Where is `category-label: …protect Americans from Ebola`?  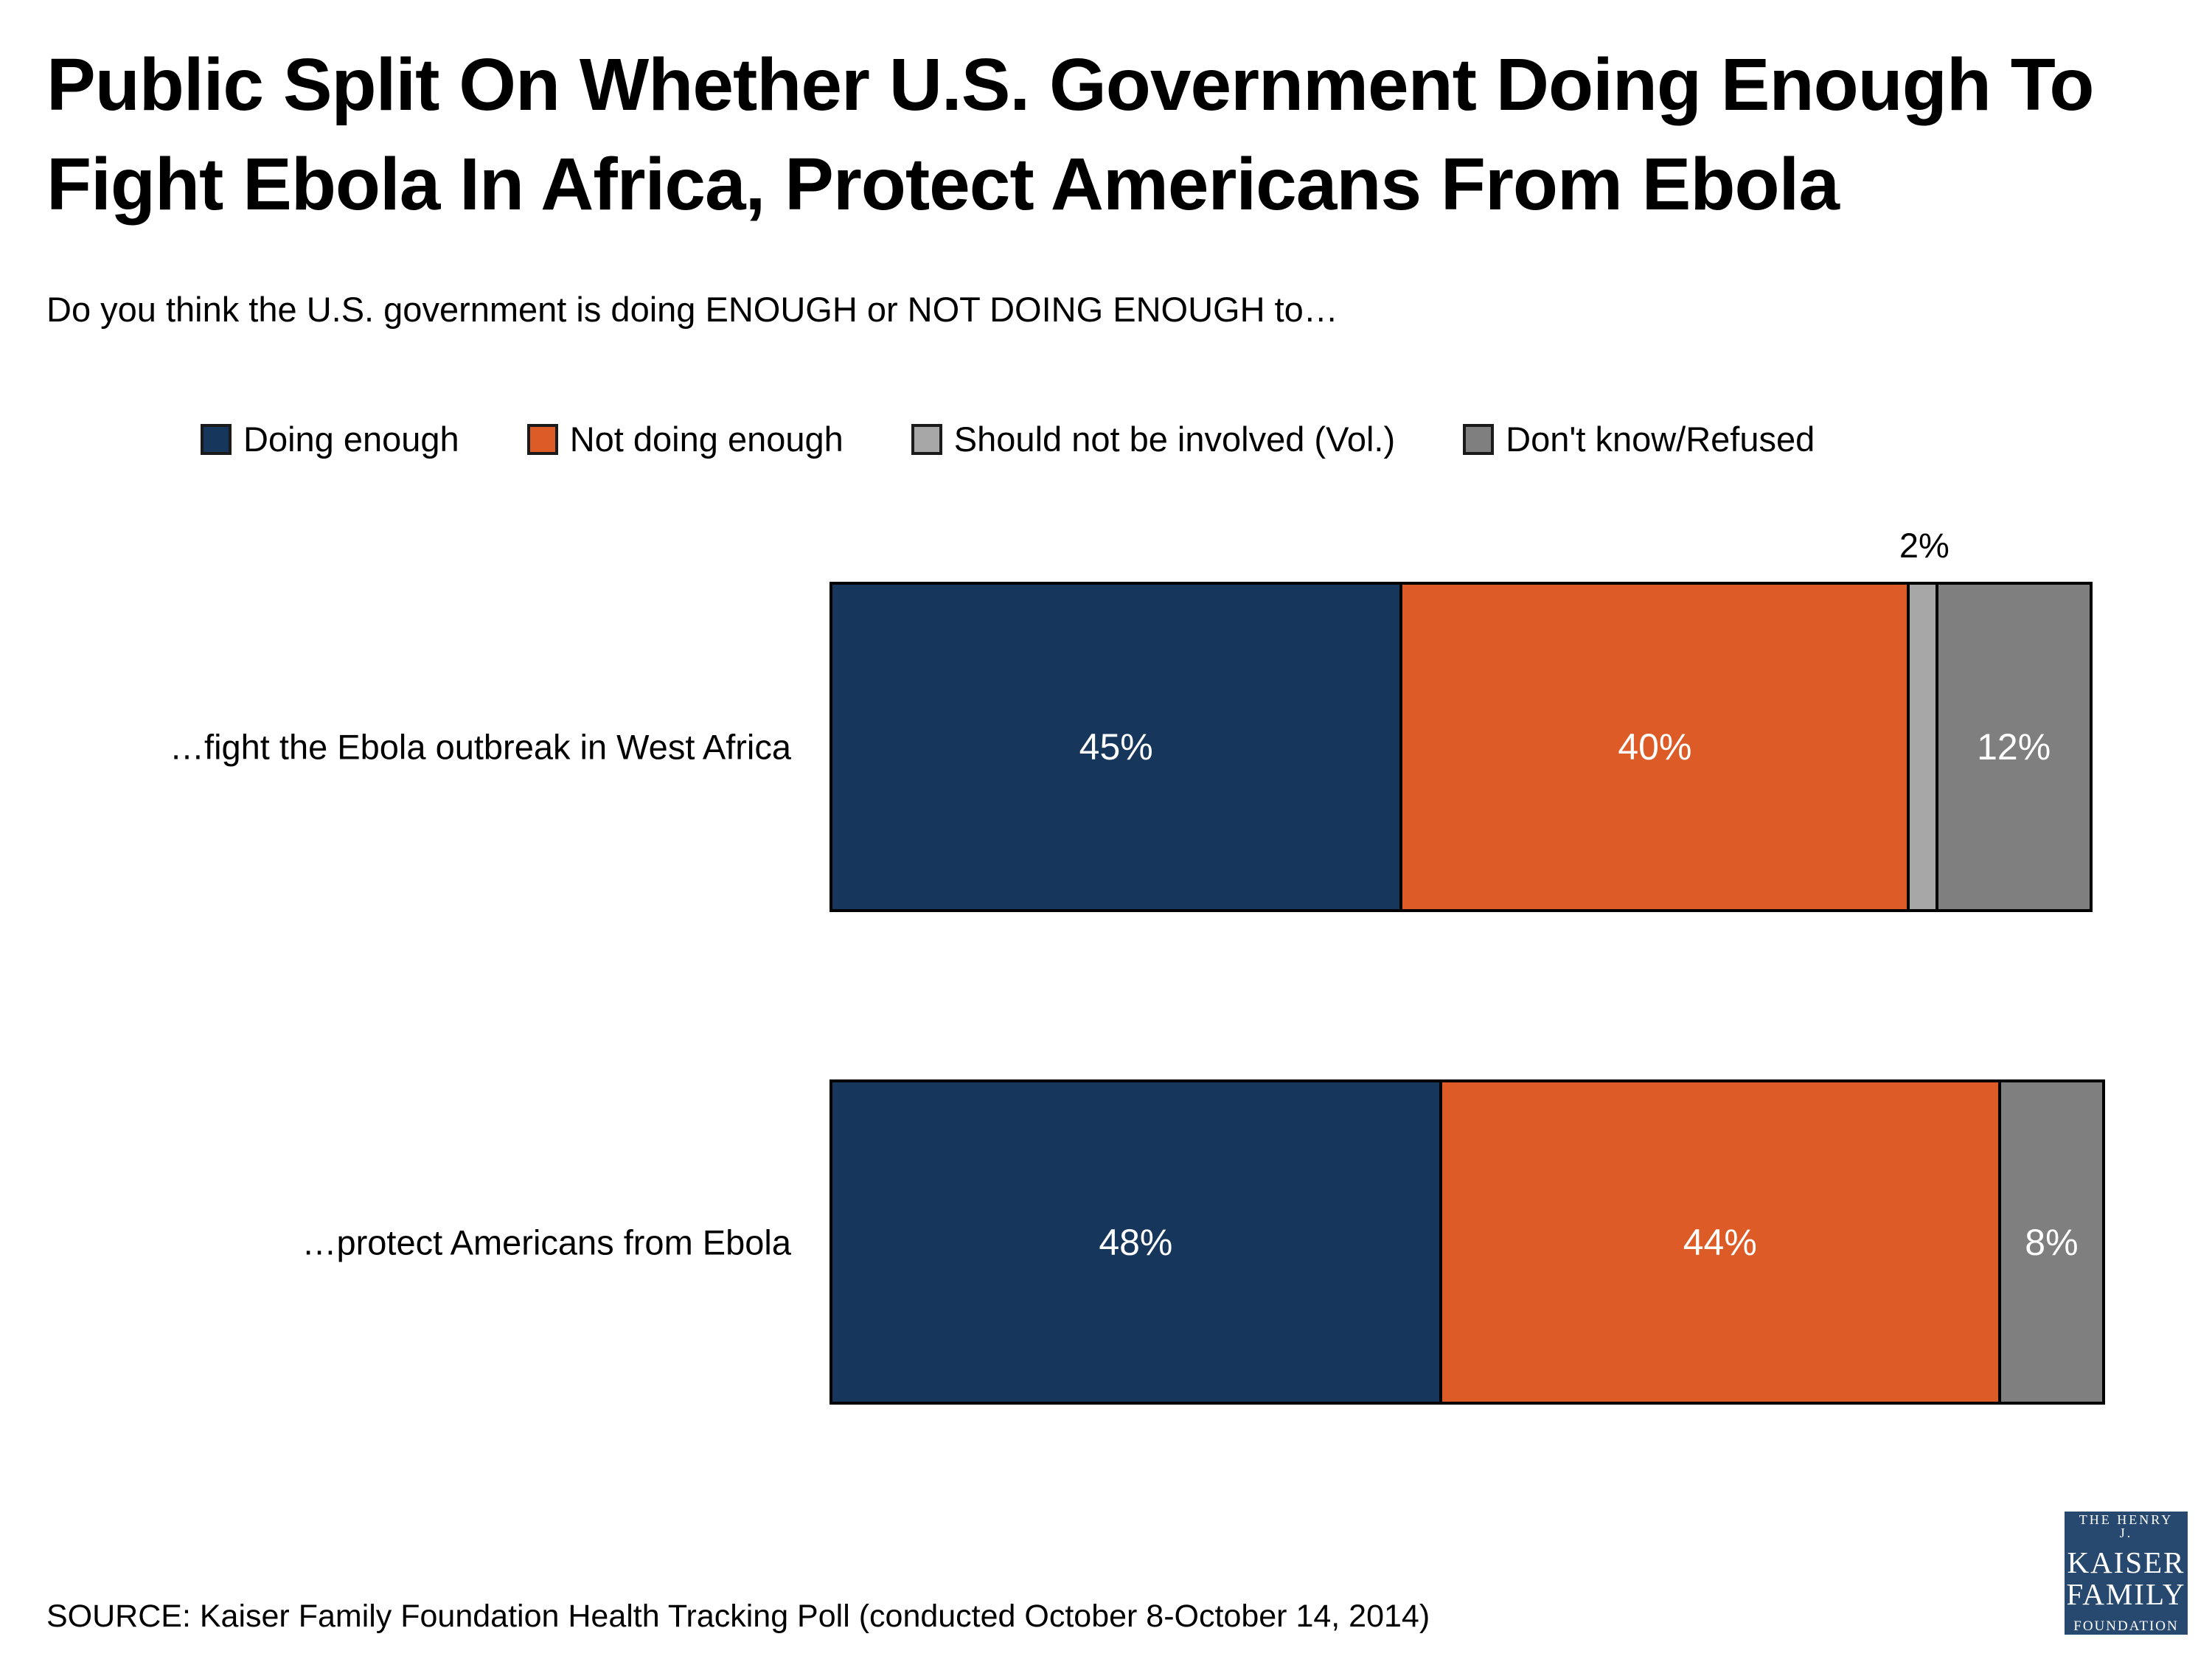 category-label: …protect Americans from Ebola is located at coordinates (547, 1242).